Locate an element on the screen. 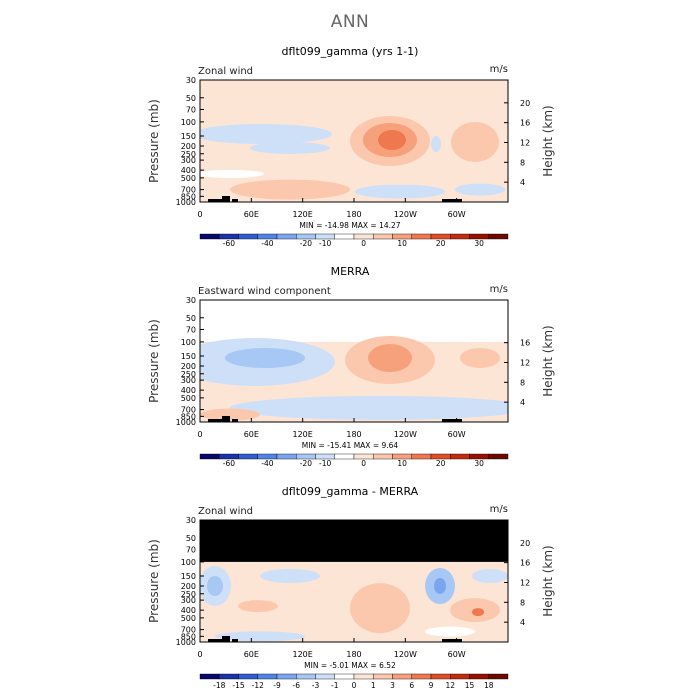 The height and width of the screenshot is (700, 700). masked-region is located at coordinates (354, 541).